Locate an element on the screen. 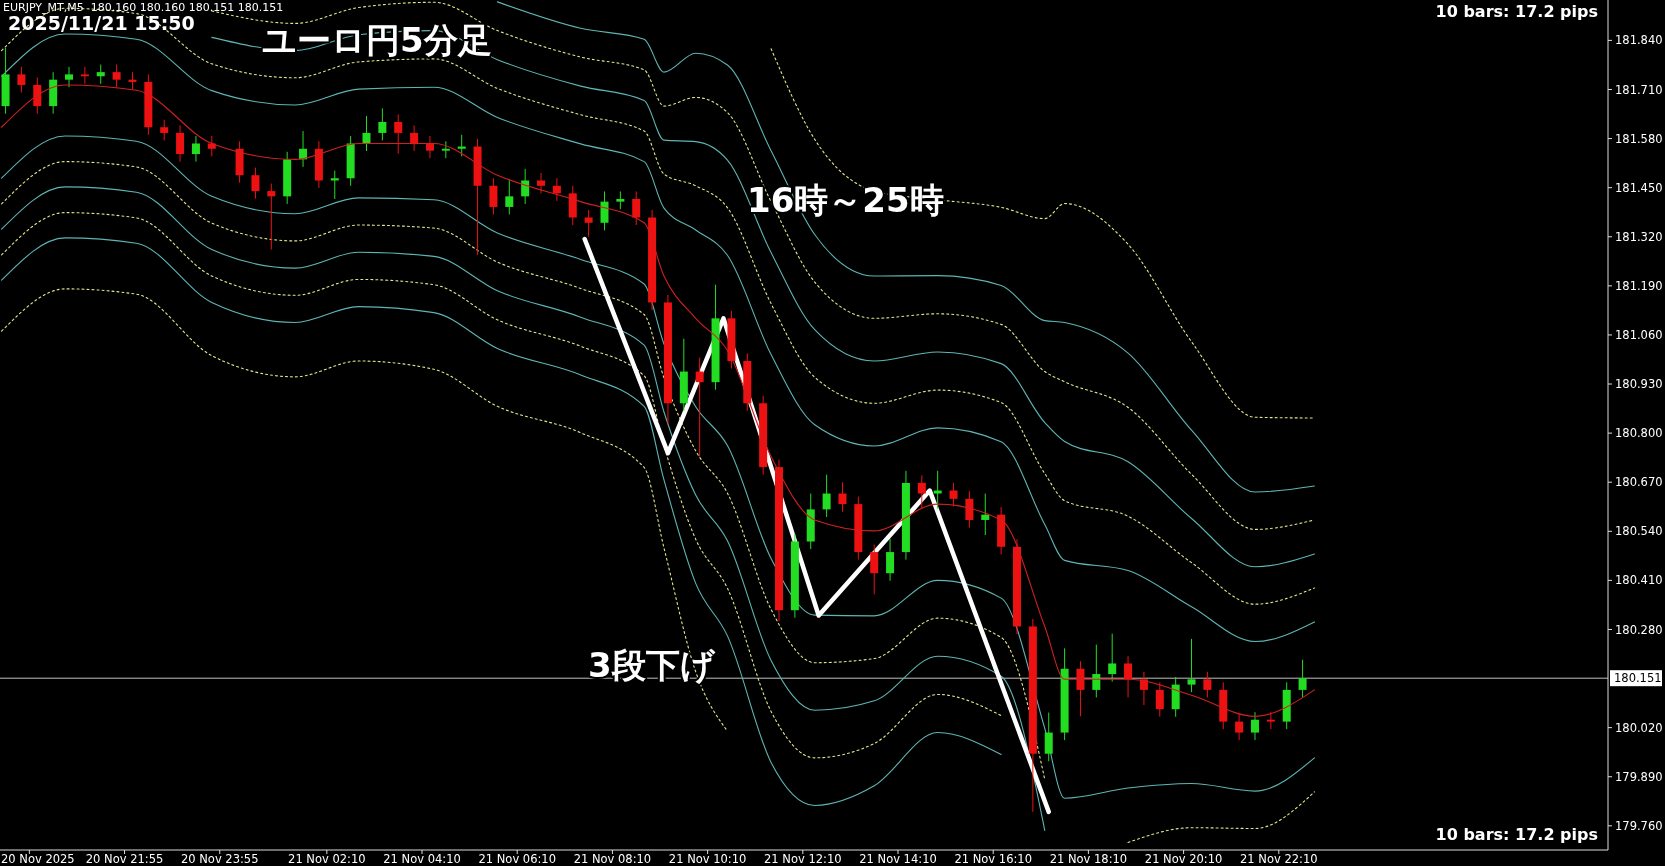 Image resolution: width=1665 pixels, height=866 pixels. y-tick-label: 180.280 is located at coordinates (1639, 629).